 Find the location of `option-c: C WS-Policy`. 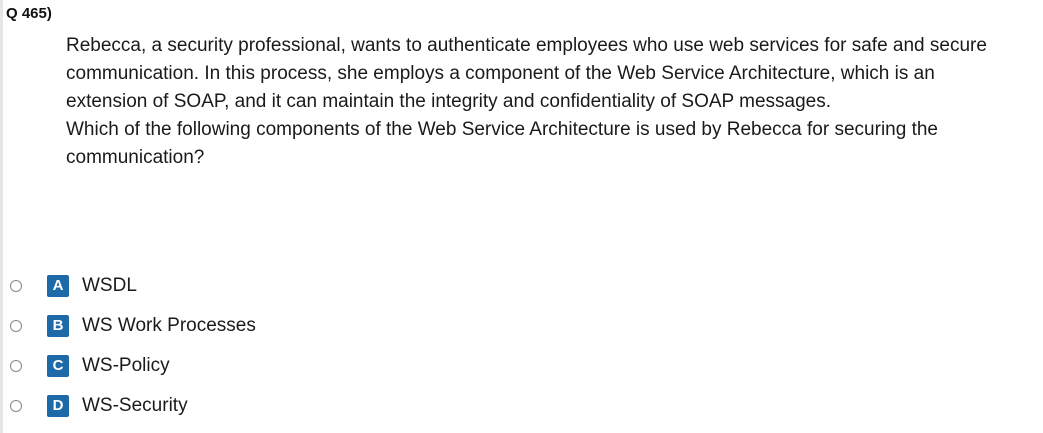

option-c: C WS-Policy is located at coordinates (200, 366).